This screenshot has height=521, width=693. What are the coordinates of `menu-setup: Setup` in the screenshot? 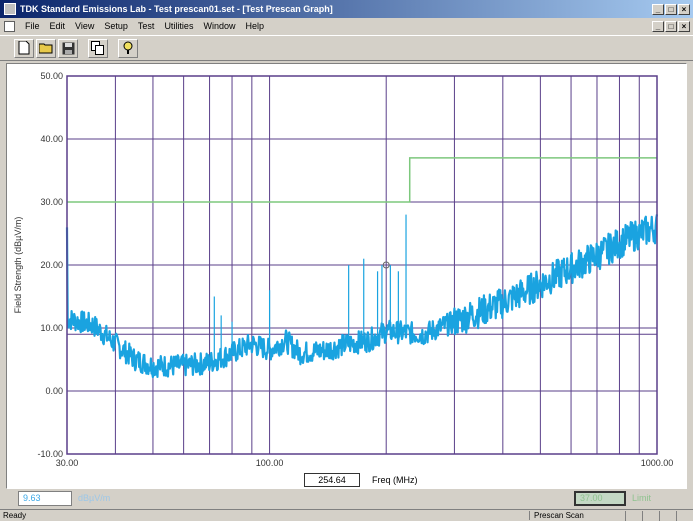 It's located at (116, 26).